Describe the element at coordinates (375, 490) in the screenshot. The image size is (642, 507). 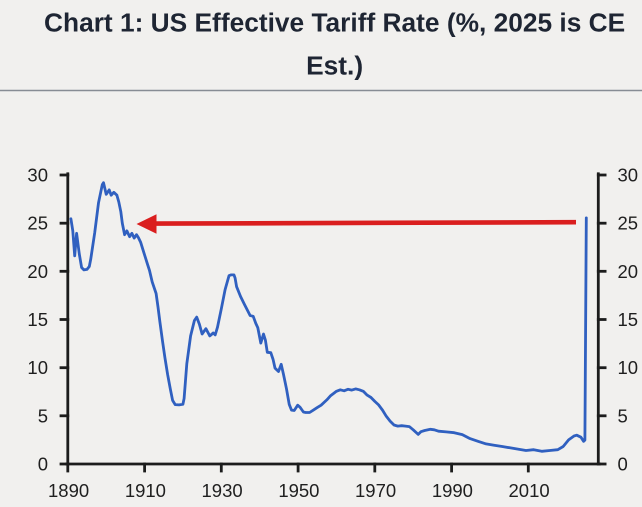
I see `svg-text: 1970` at that location.